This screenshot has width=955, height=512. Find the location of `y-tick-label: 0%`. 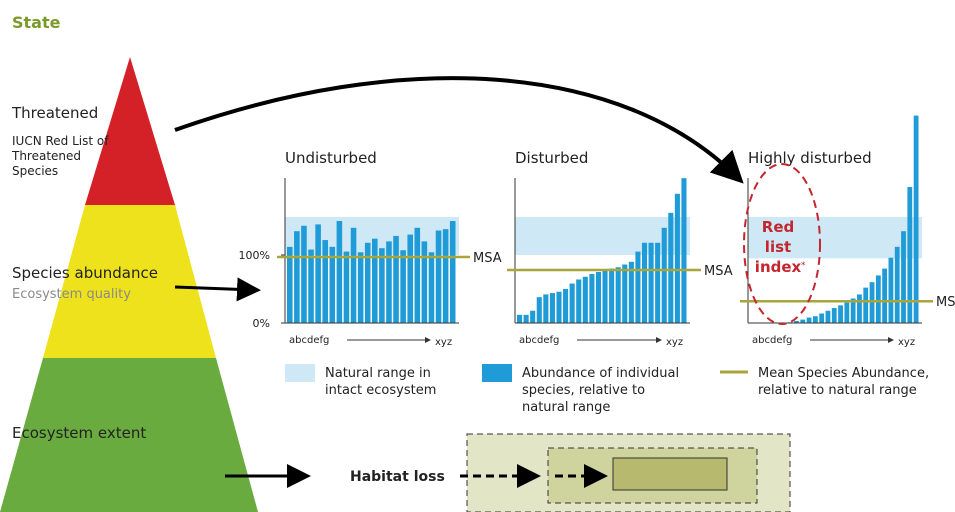

y-tick-label: 0% is located at coordinates (261, 323).